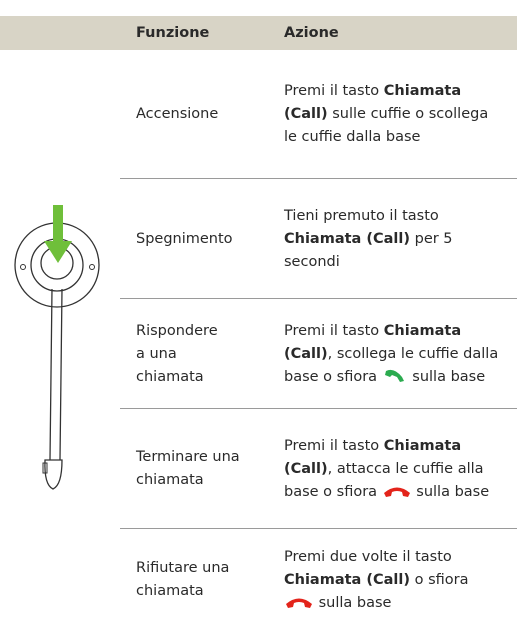  Describe the element at coordinates (311, 33) in the screenshot. I see `header-action: Azione` at that location.